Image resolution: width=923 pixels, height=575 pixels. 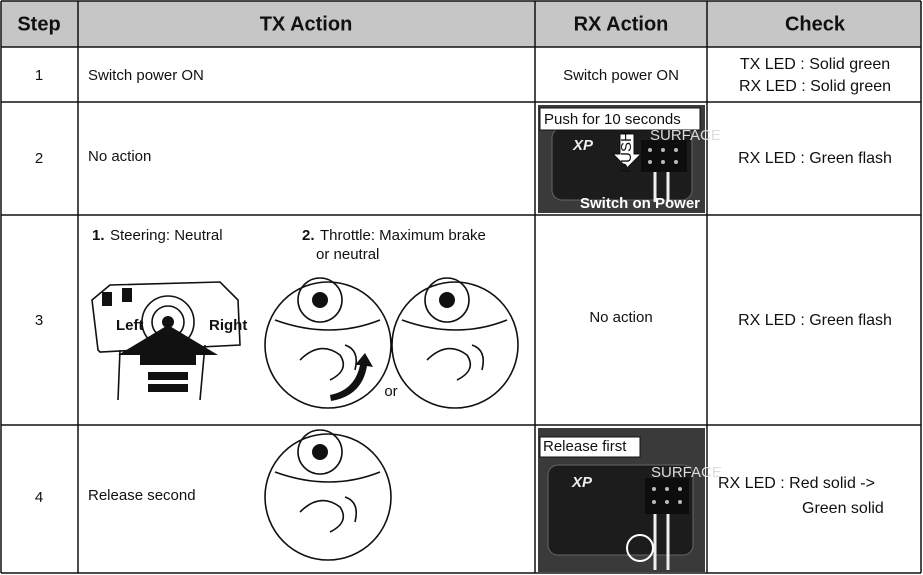 I want to click on step-number: 2, so click(x=39, y=158).